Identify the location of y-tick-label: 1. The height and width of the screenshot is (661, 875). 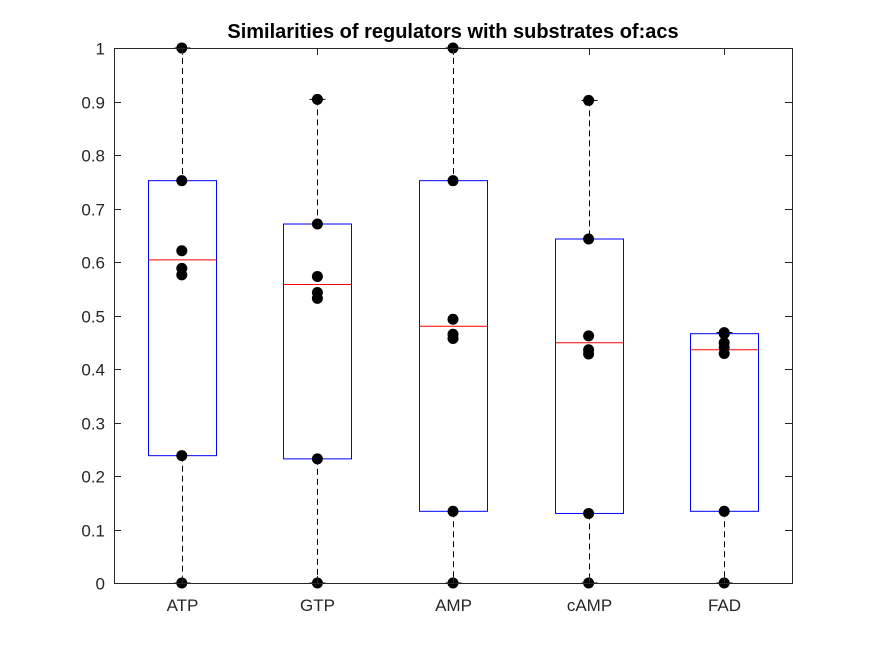
(100, 49).